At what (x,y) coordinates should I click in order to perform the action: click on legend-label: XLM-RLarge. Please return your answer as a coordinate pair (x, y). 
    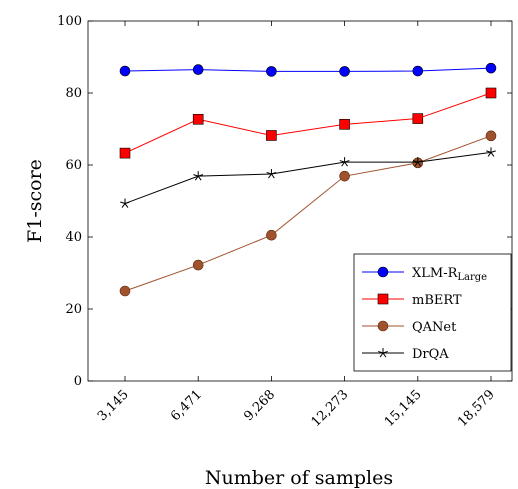
    Looking at the image, I should click on (449, 274).